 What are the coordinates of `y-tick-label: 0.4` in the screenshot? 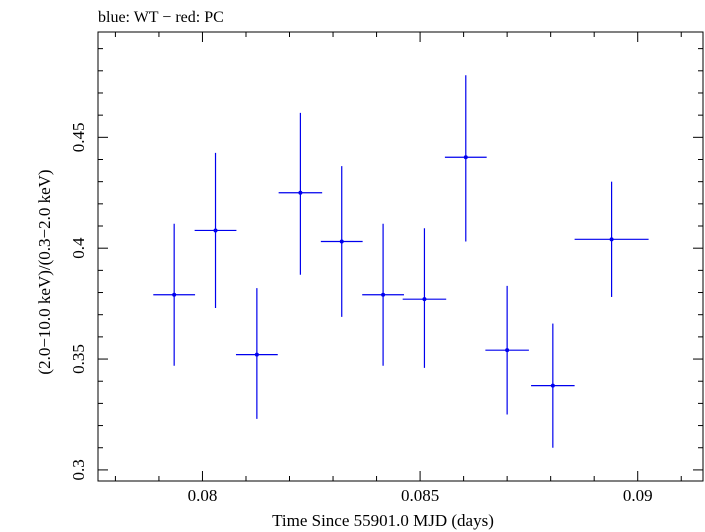 It's located at (78, 248).